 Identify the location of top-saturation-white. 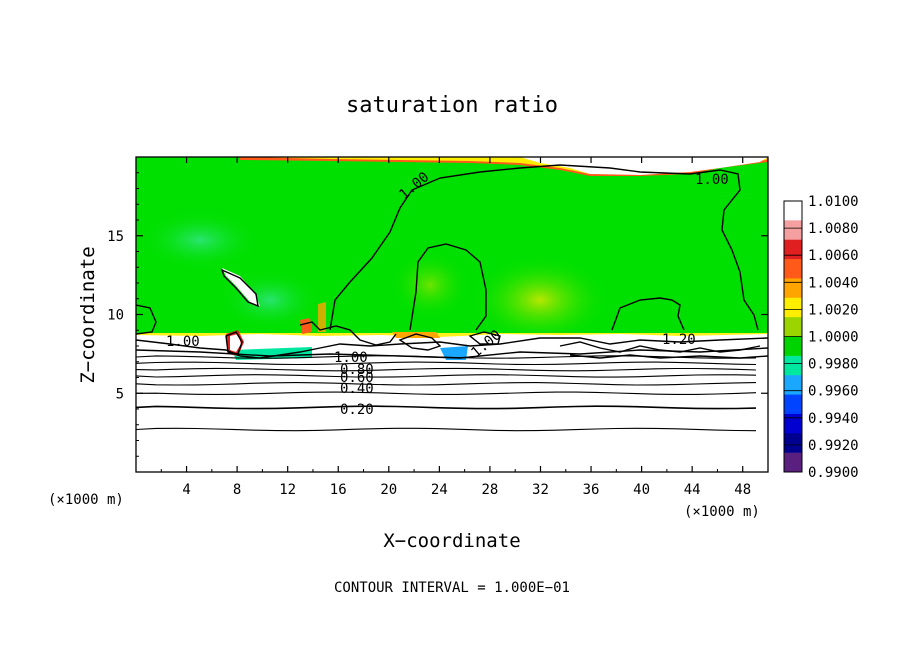
(644, 166).